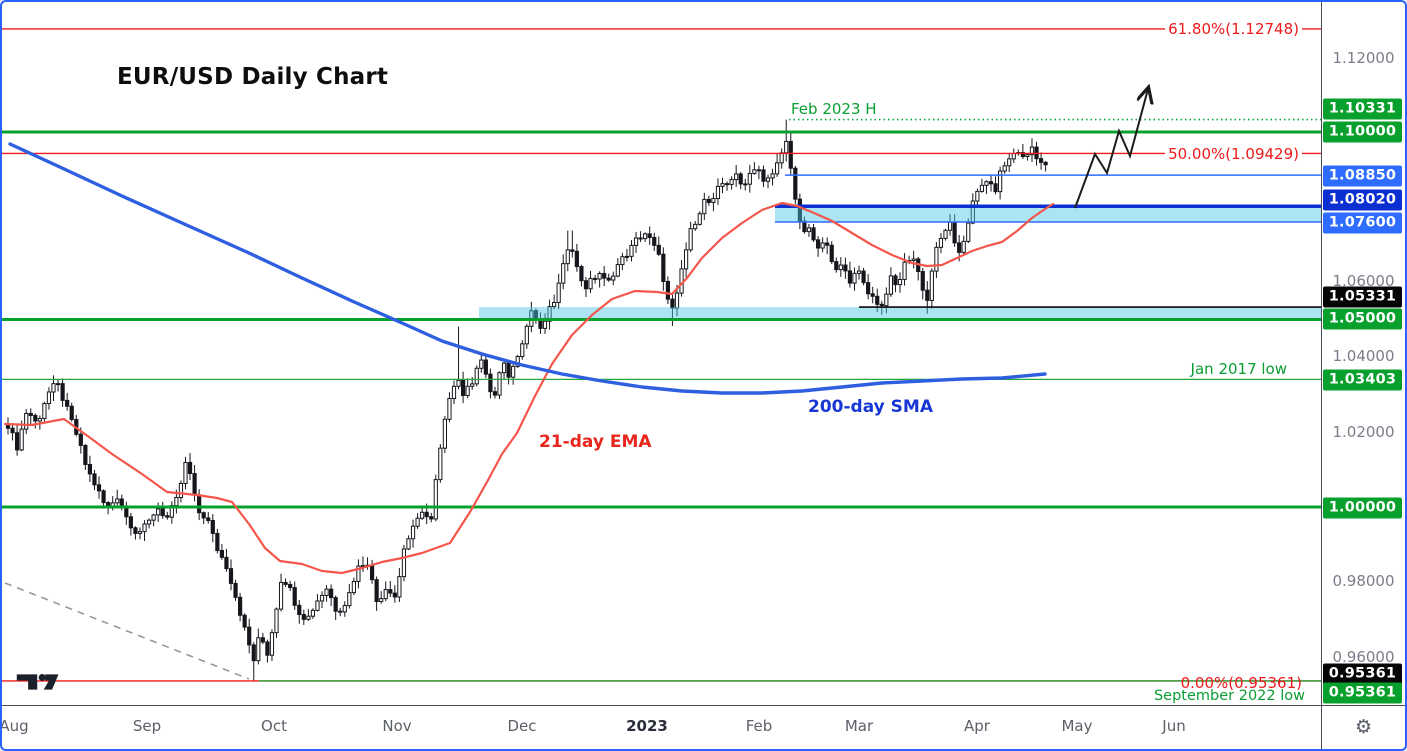  I want to click on bullish-projection-arrow, so click(1111, 149).